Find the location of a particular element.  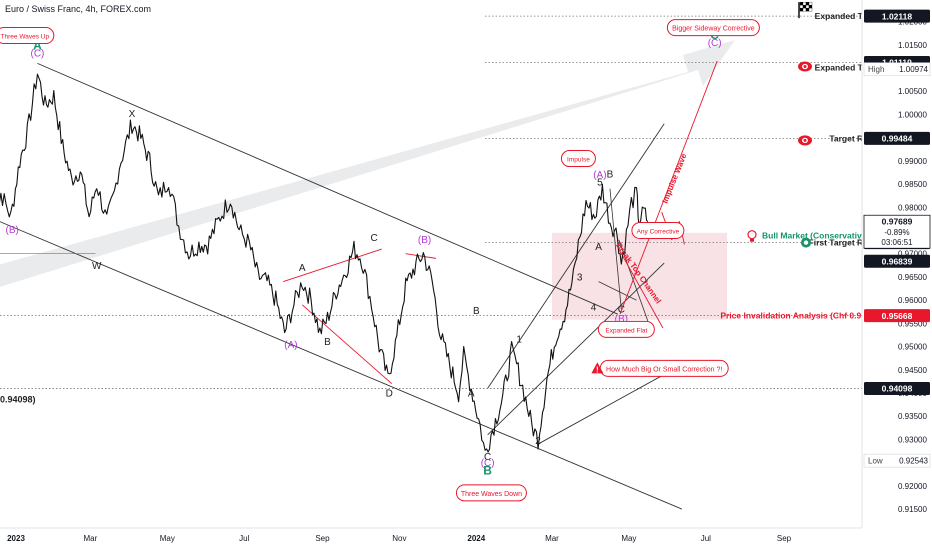

x-tick-label: Jul is located at coordinates (706, 538).